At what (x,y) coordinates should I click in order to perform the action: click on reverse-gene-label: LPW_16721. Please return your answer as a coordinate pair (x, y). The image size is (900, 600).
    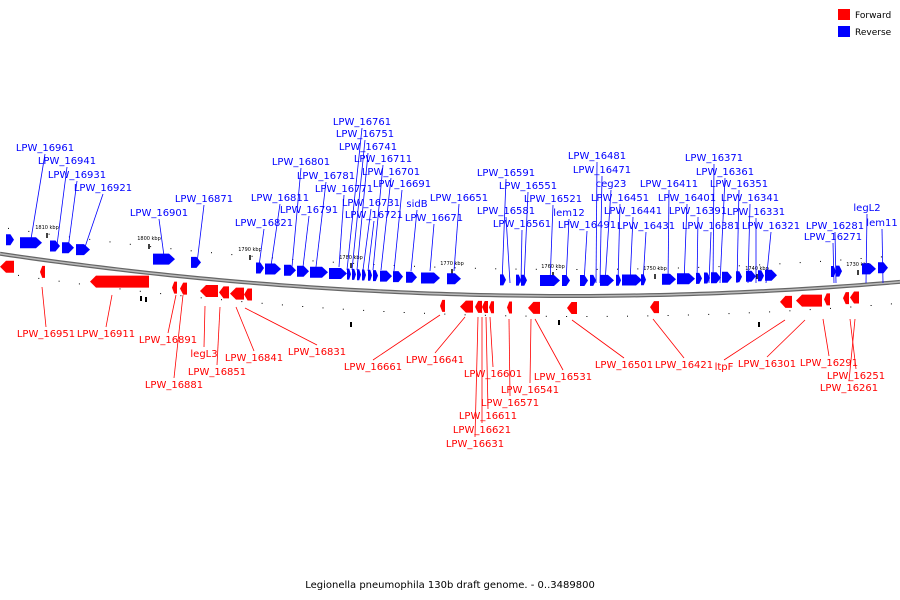
    Looking at the image, I should click on (374, 215).